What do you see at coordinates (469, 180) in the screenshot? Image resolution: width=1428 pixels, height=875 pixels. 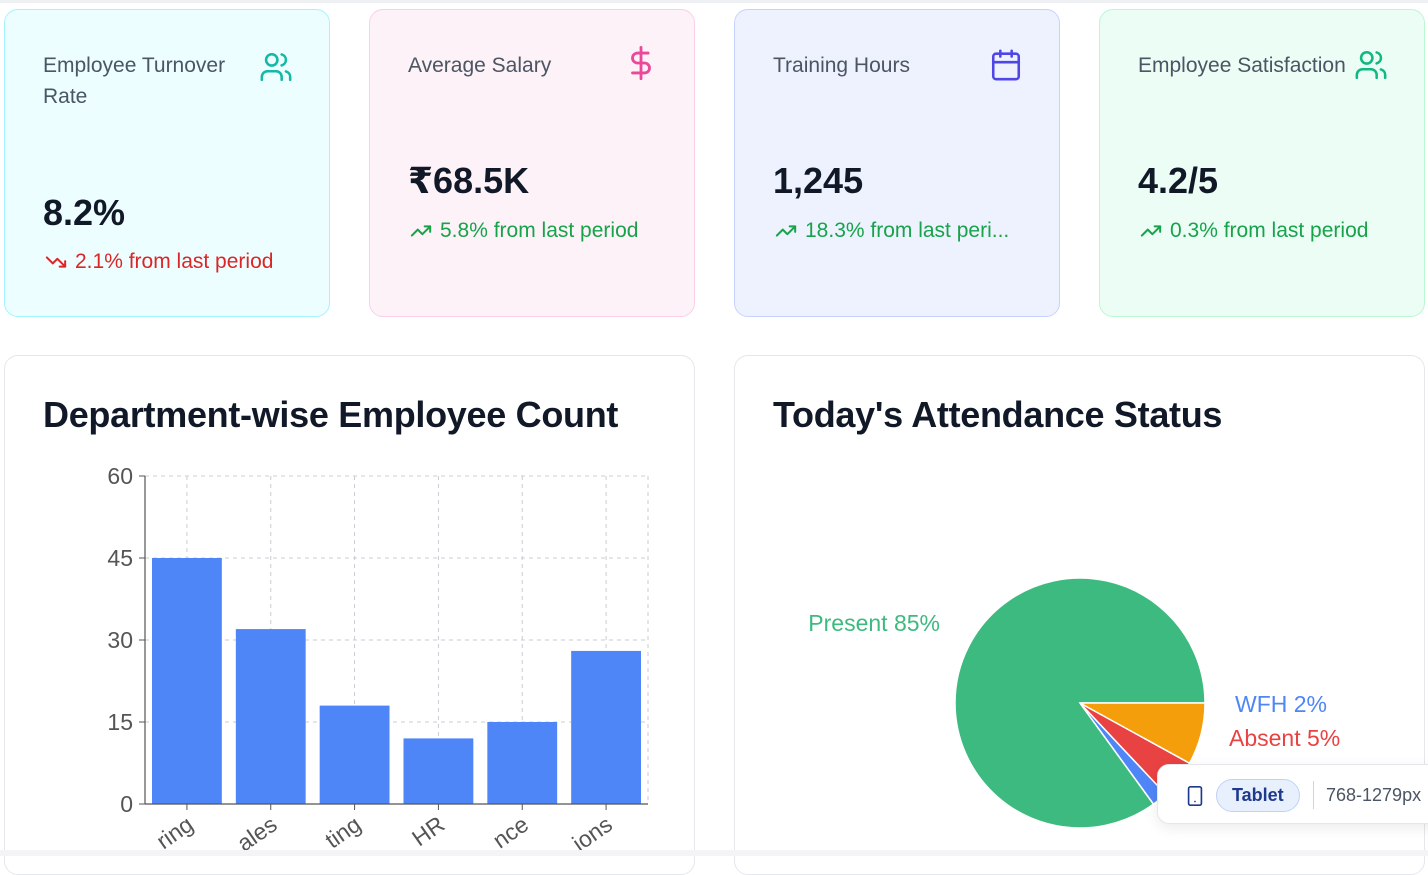 I see `kpi-value: ₹68.5K` at bounding box center [469, 180].